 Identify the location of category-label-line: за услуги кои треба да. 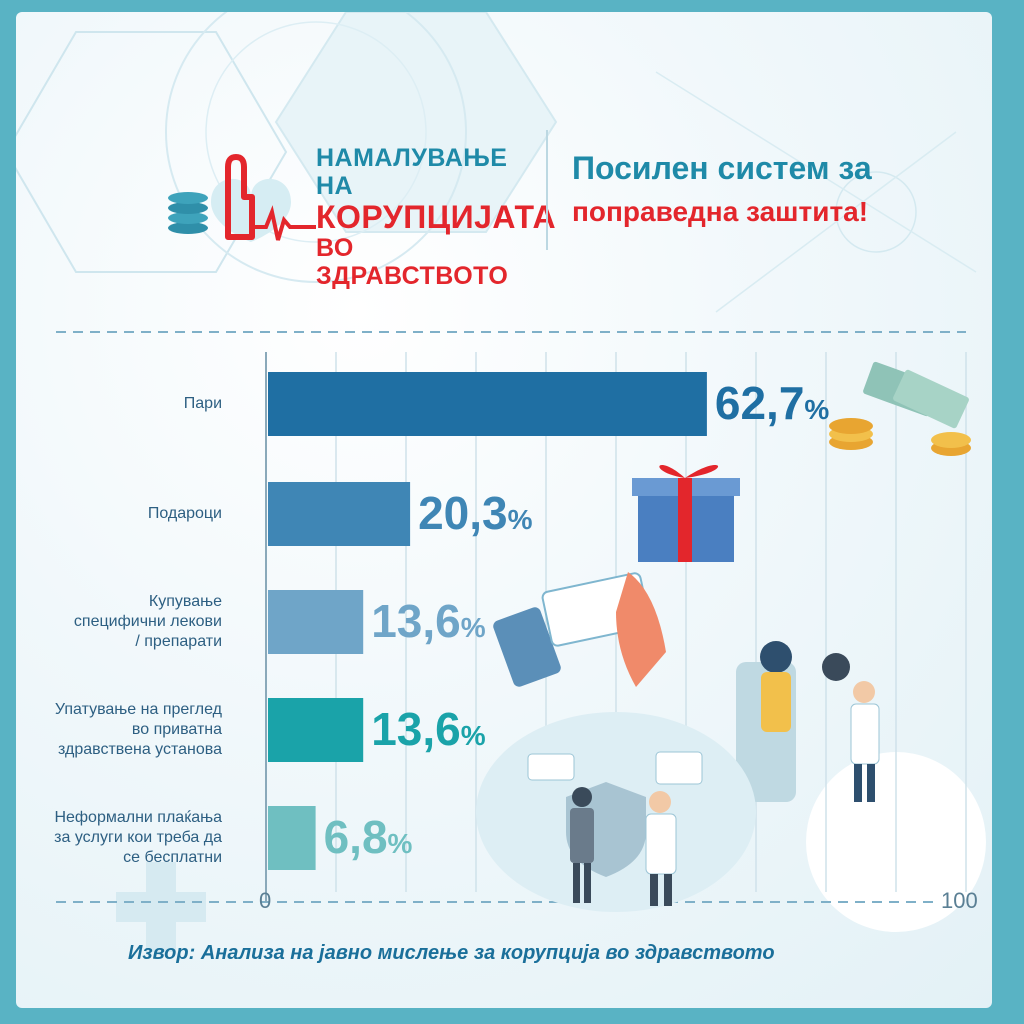
(138, 837).